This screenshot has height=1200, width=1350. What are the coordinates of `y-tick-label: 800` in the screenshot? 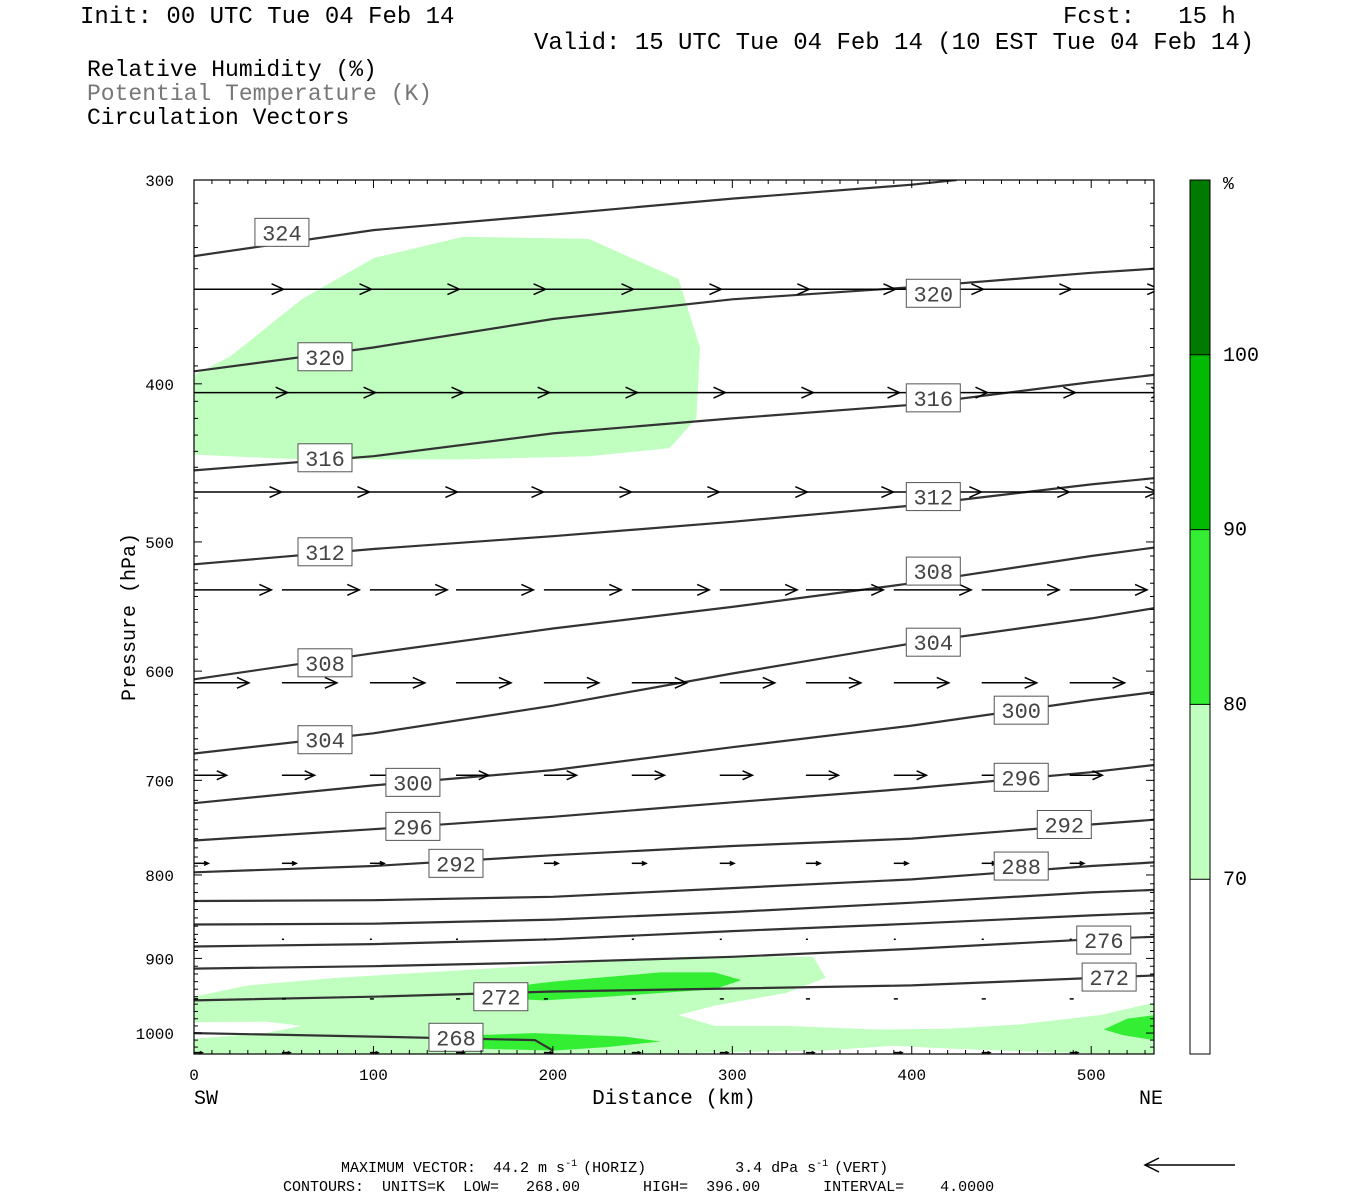 It's located at (159, 877).